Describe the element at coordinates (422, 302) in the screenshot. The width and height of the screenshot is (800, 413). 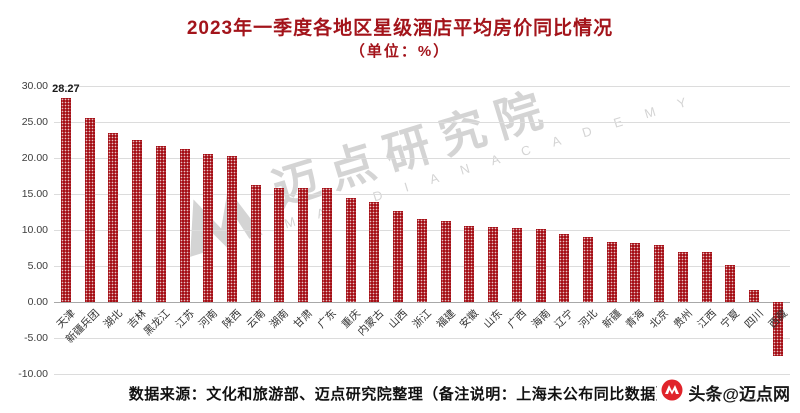
I see `x-axis-line` at that location.